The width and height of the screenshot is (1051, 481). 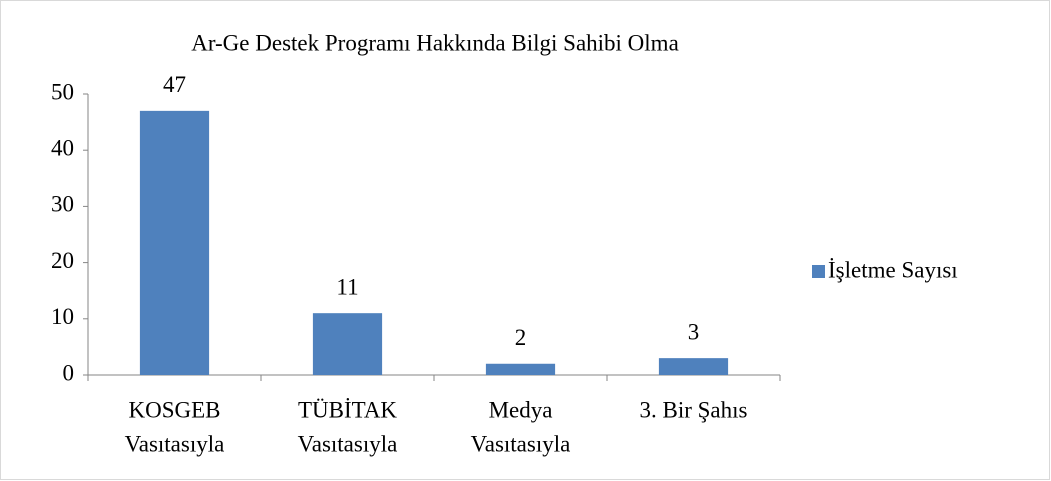 What do you see at coordinates (62, 260) in the screenshot?
I see `y-tick-label: 20` at bounding box center [62, 260].